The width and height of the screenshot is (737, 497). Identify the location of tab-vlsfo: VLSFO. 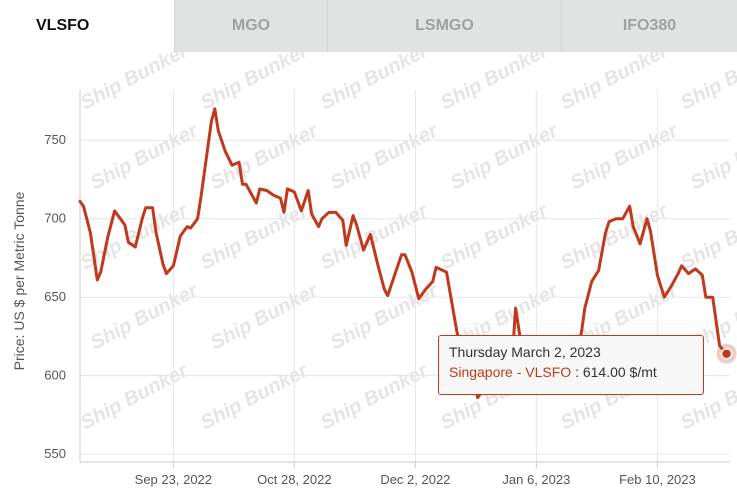
(87, 26).